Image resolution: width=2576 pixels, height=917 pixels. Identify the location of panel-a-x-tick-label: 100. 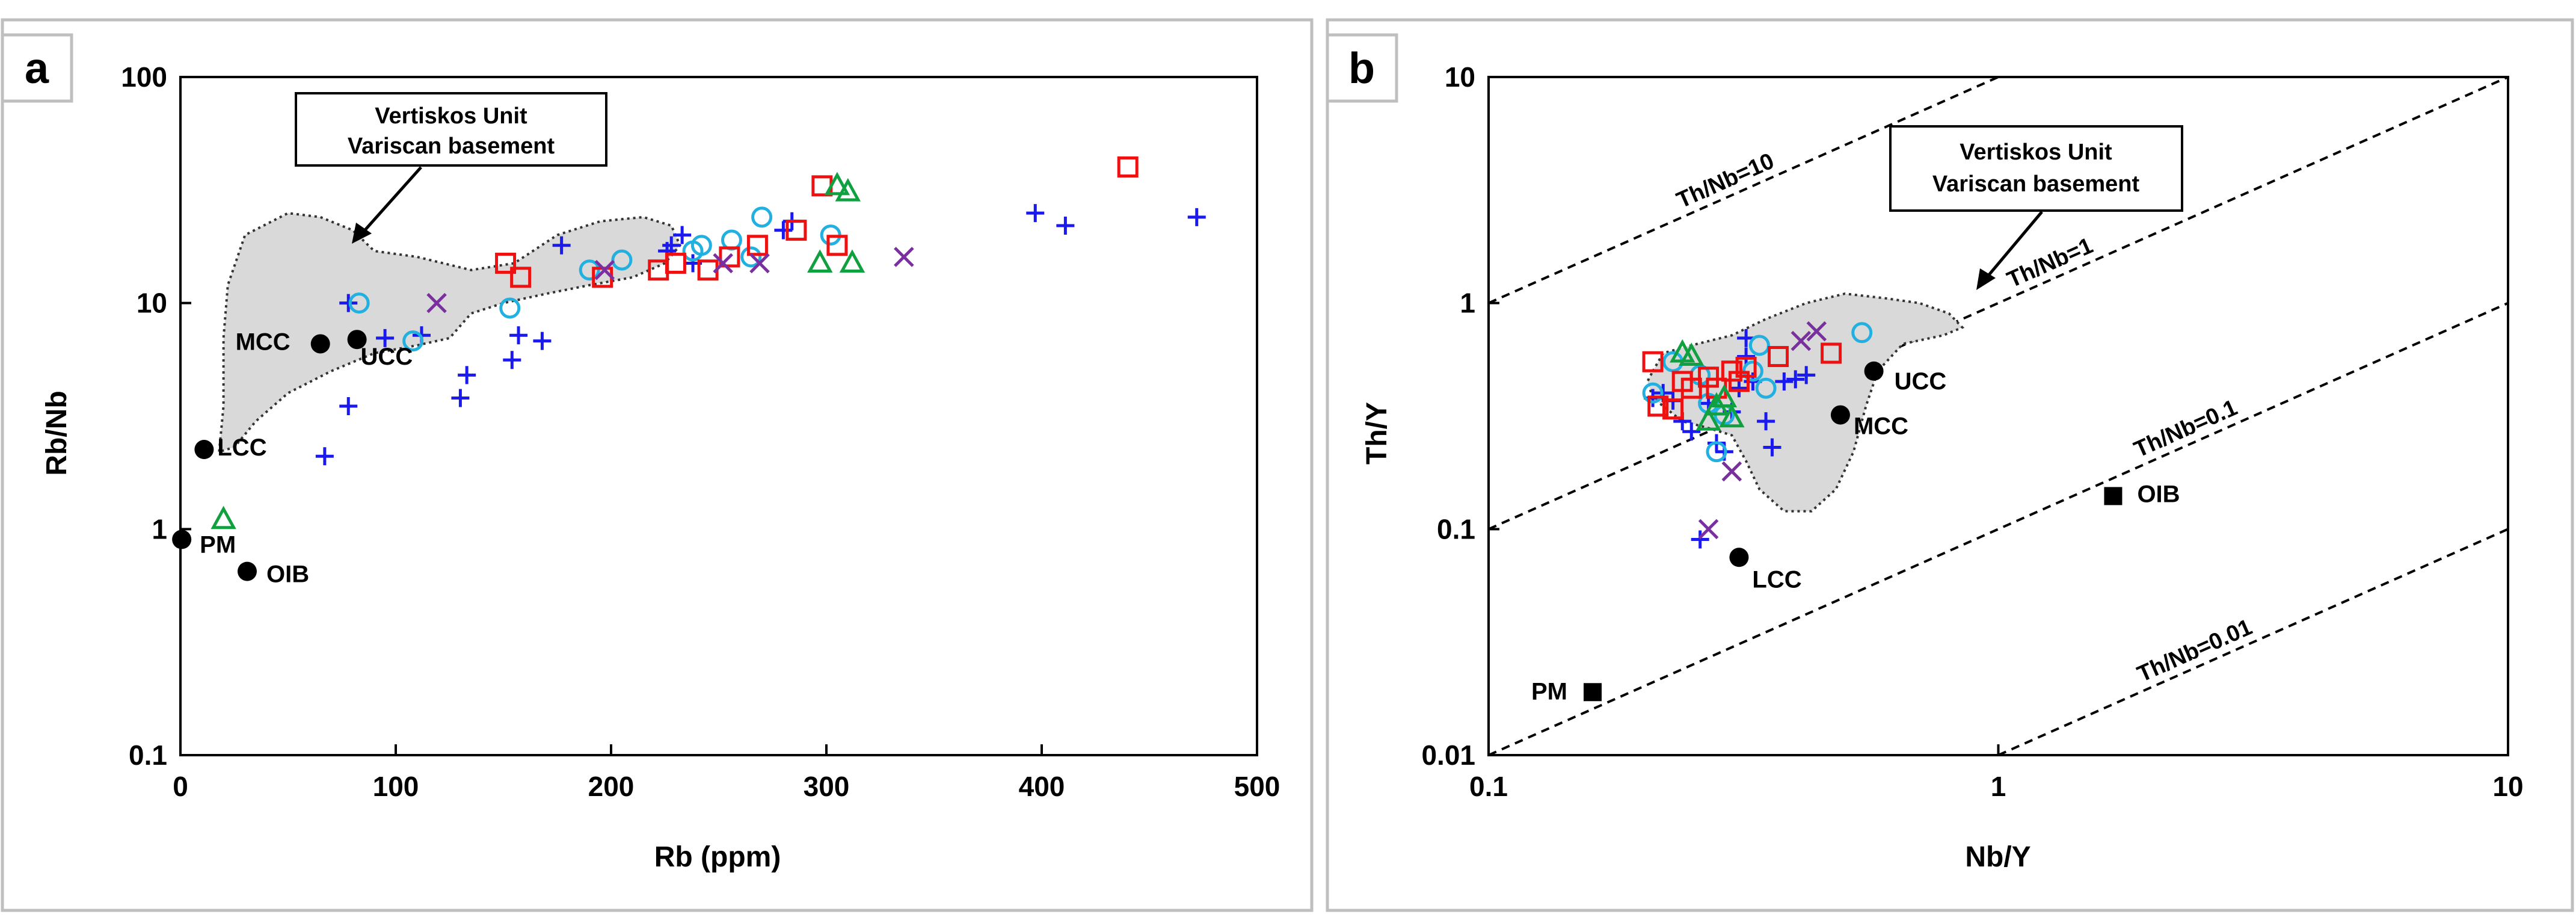
(396, 786).